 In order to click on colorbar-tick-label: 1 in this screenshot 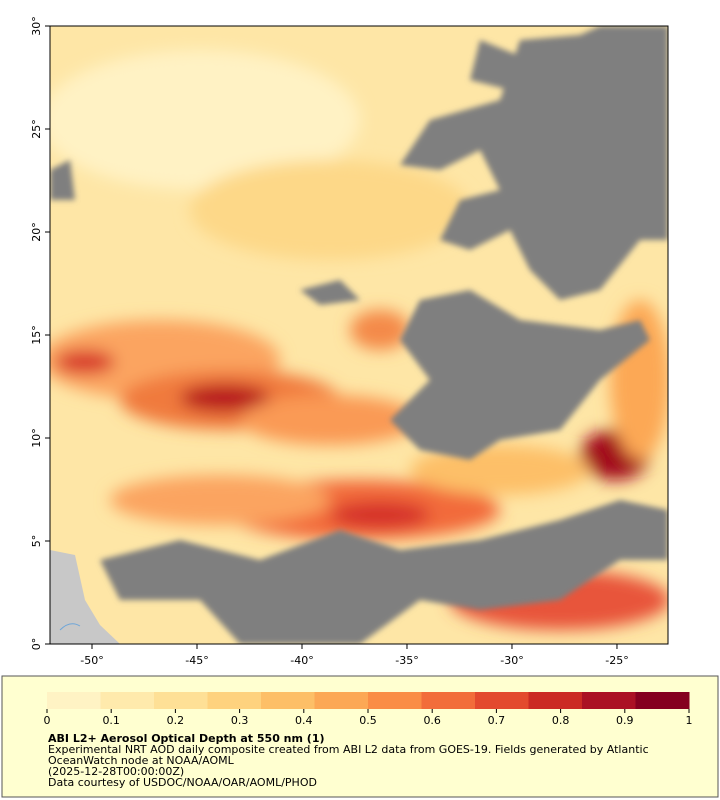, I will do `click(689, 720)`.